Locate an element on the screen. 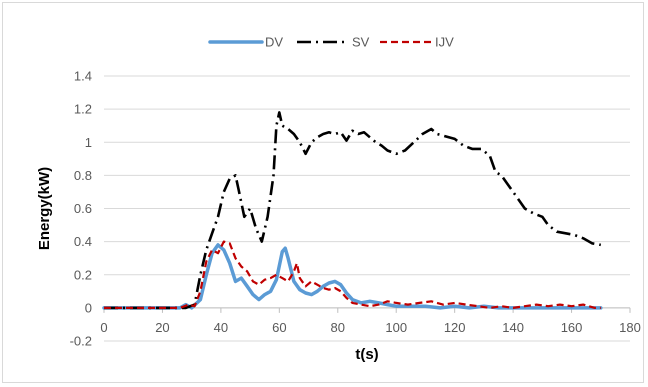 This screenshot has height=387, width=648. series-line-dv is located at coordinates (352, 276).